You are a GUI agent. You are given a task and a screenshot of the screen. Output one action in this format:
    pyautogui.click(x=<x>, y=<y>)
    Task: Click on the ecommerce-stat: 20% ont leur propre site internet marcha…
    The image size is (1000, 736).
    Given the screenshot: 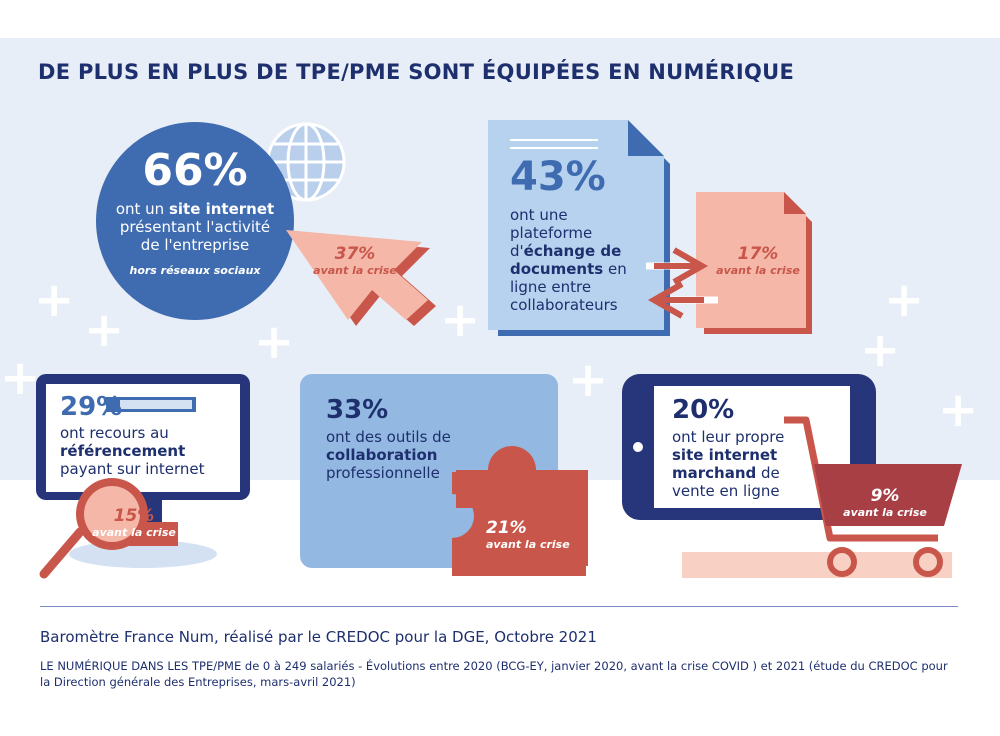 What is the action you would take?
    pyautogui.click(x=747, y=447)
    